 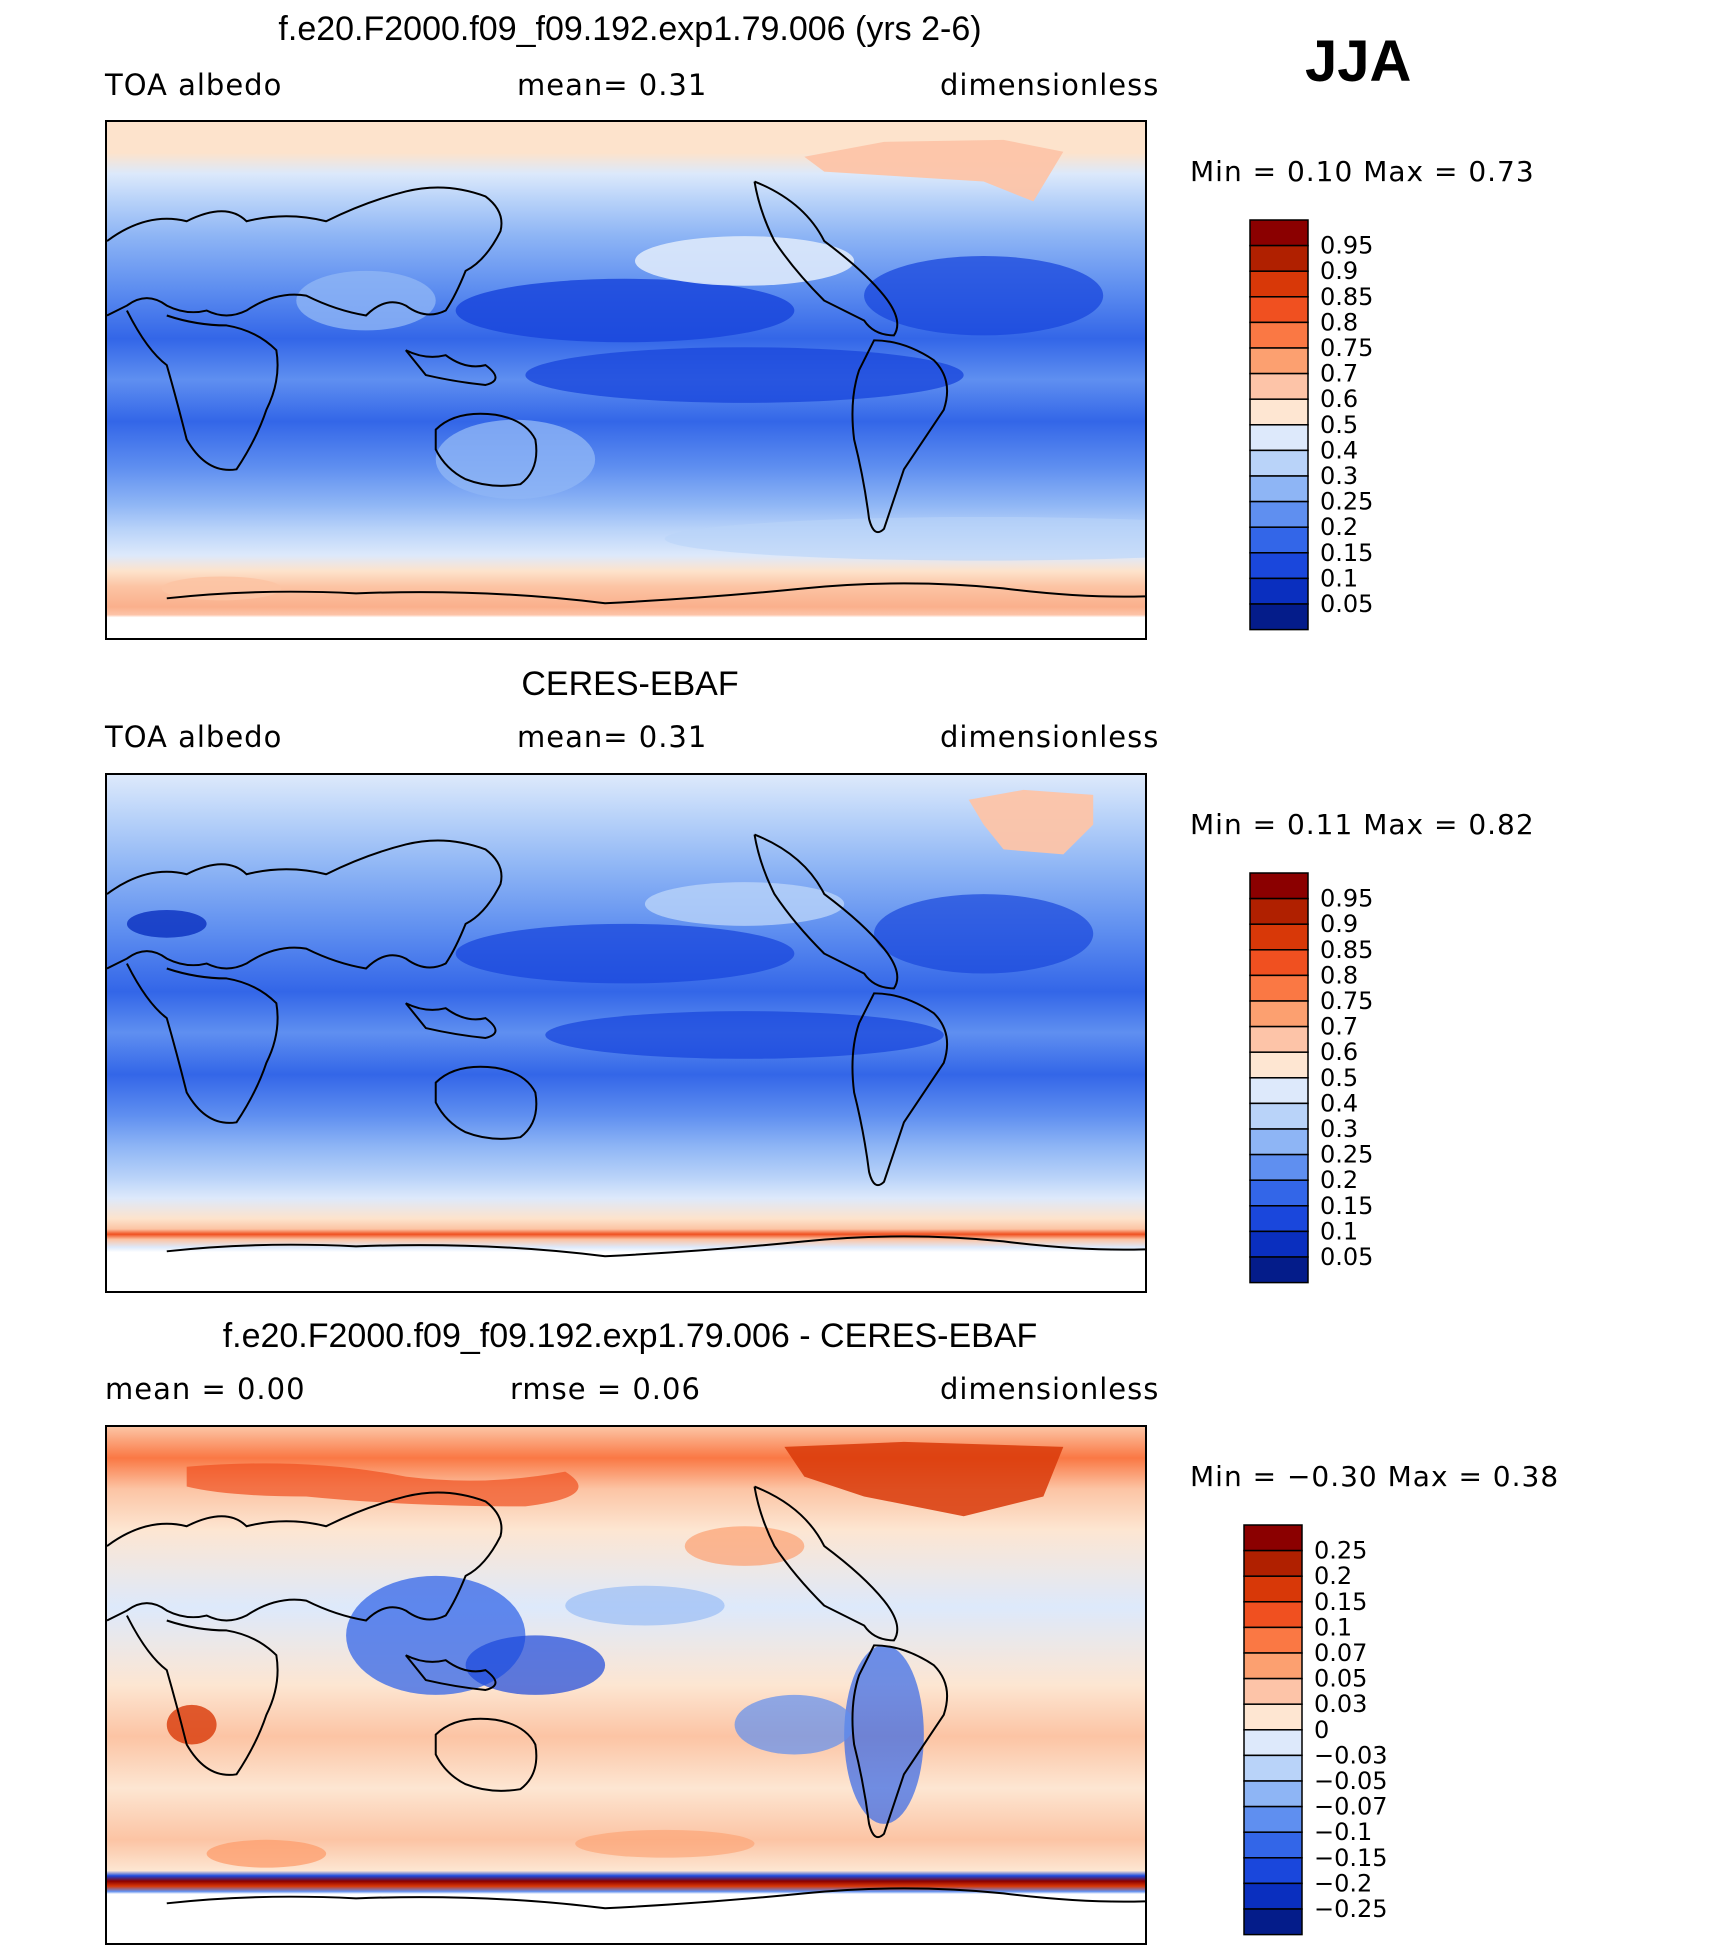 What do you see at coordinates (1351, 1807) in the screenshot?
I see `colorbar-tick-label: −0.07` at bounding box center [1351, 1807].